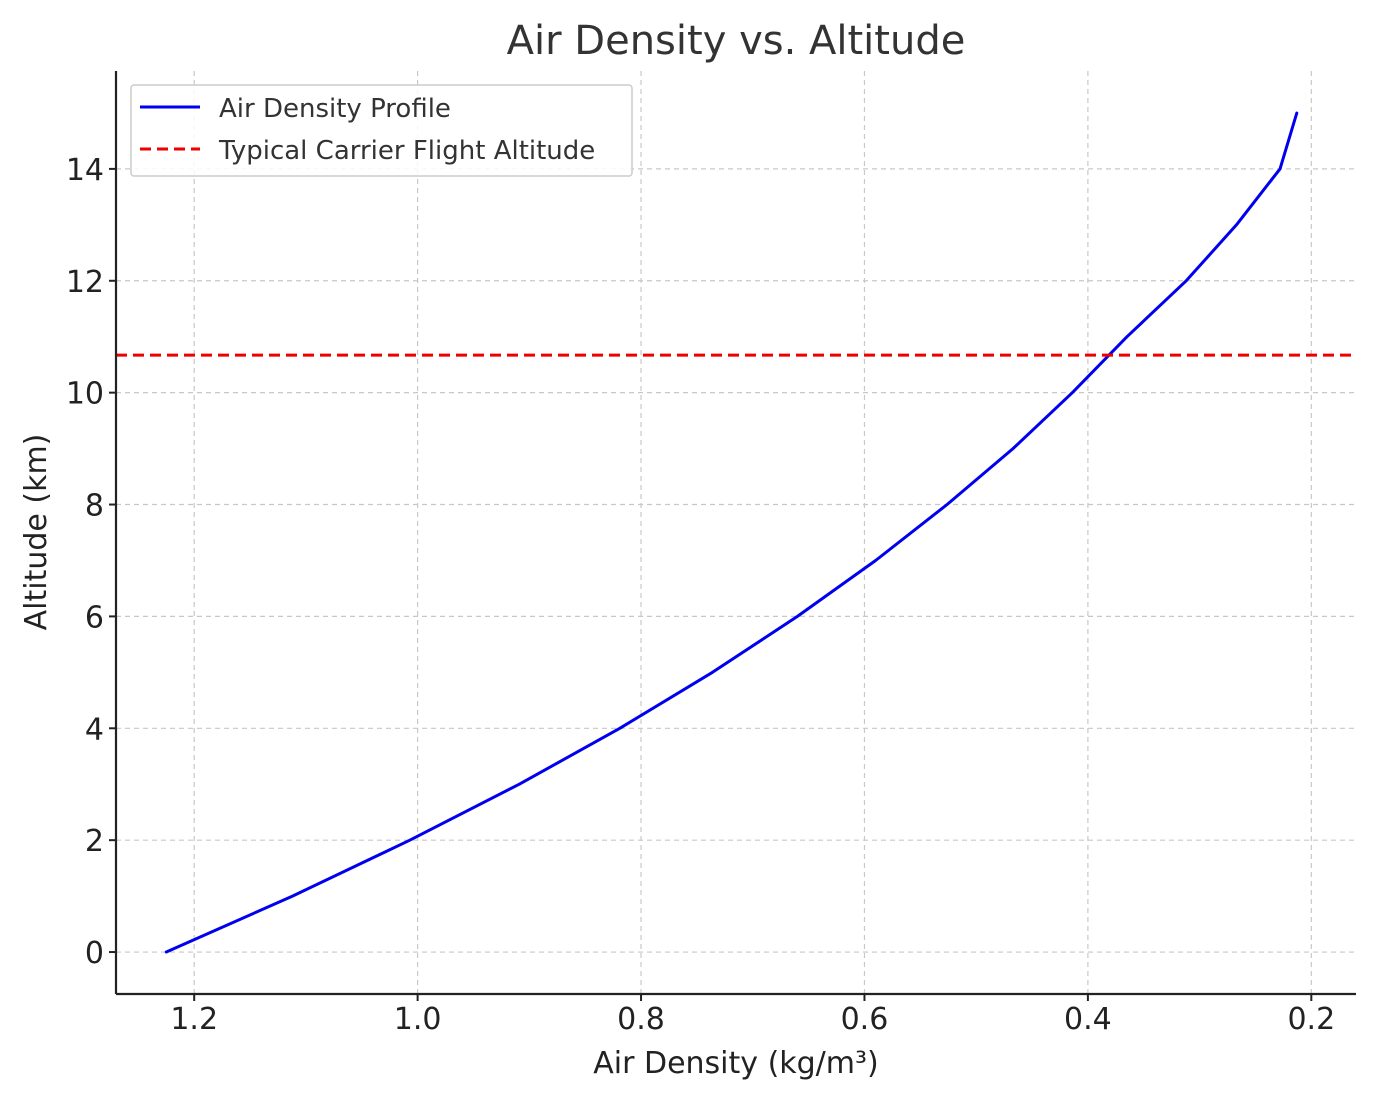  What do you see at coordinates (335, 109) in the screenshot?
I see `legend-label-air-density-profile: Air Density Profile` at bounding box center [335, 109].